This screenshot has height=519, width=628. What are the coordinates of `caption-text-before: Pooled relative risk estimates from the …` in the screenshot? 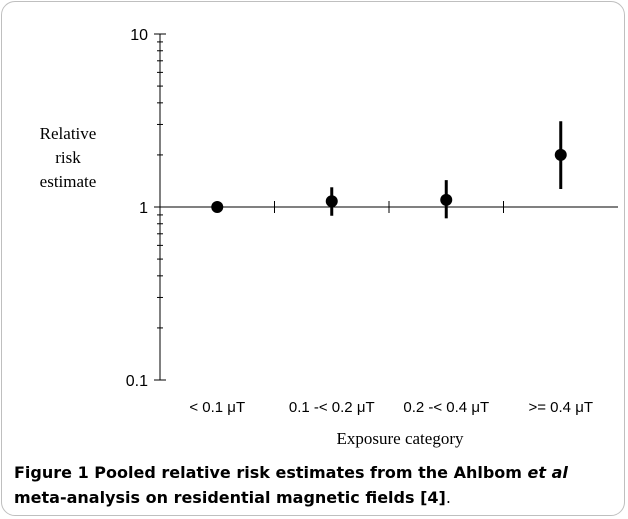 It's located at (308, 472).